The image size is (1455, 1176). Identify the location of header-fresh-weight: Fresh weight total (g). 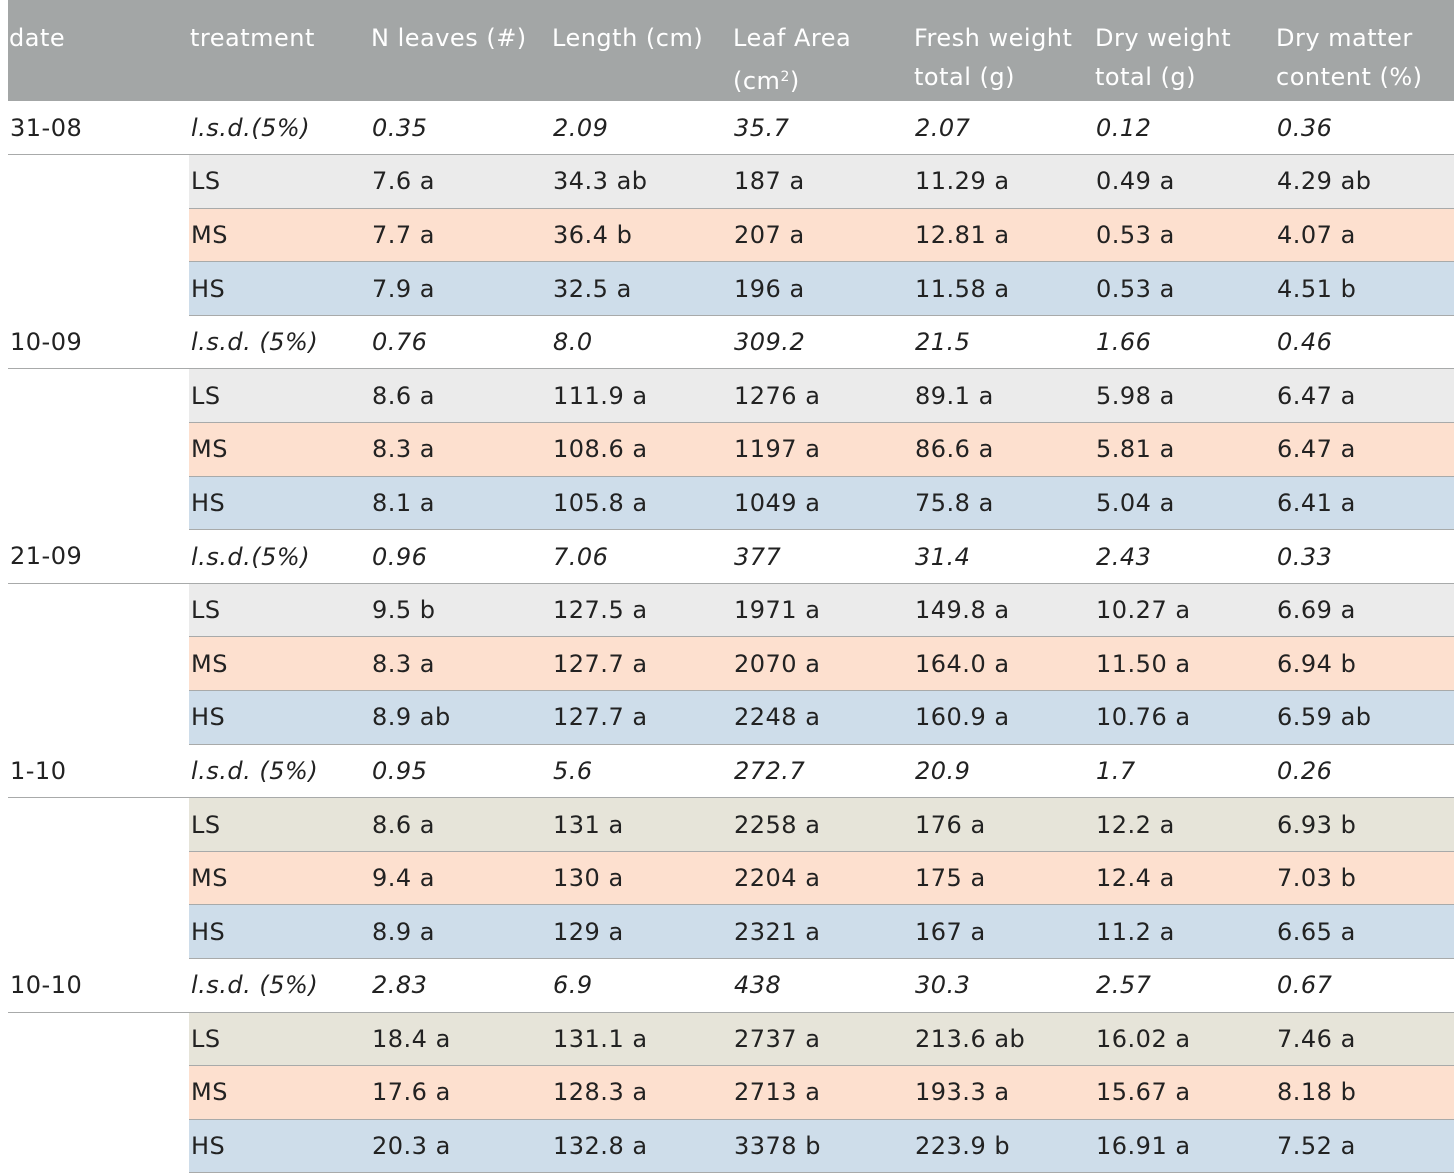
(1003, 50).